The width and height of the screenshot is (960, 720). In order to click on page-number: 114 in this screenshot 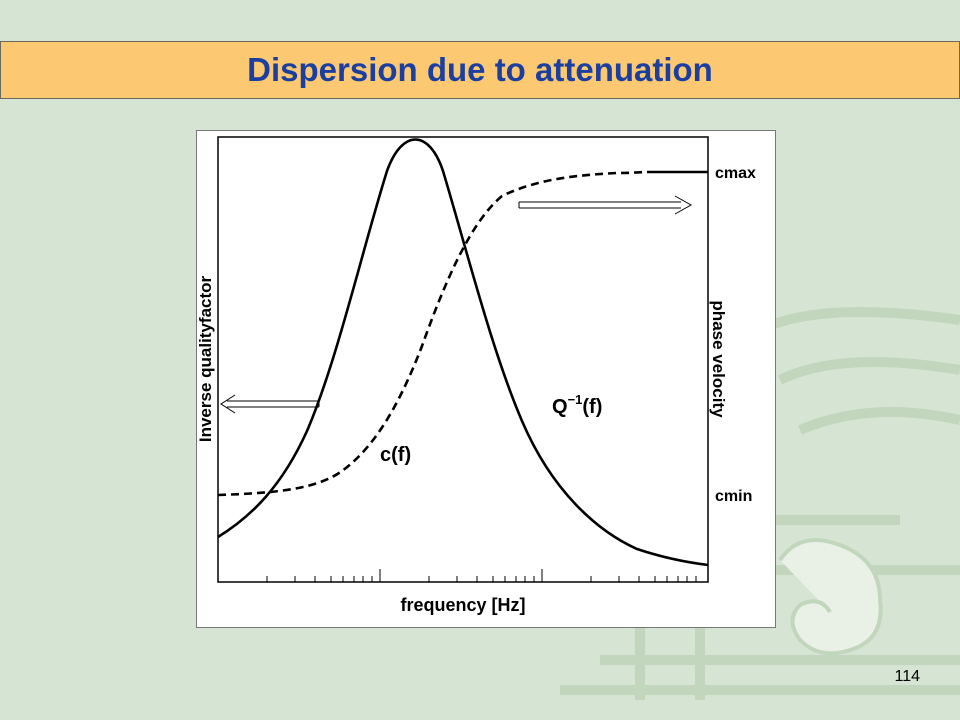, I will do `click(907, 676)`.